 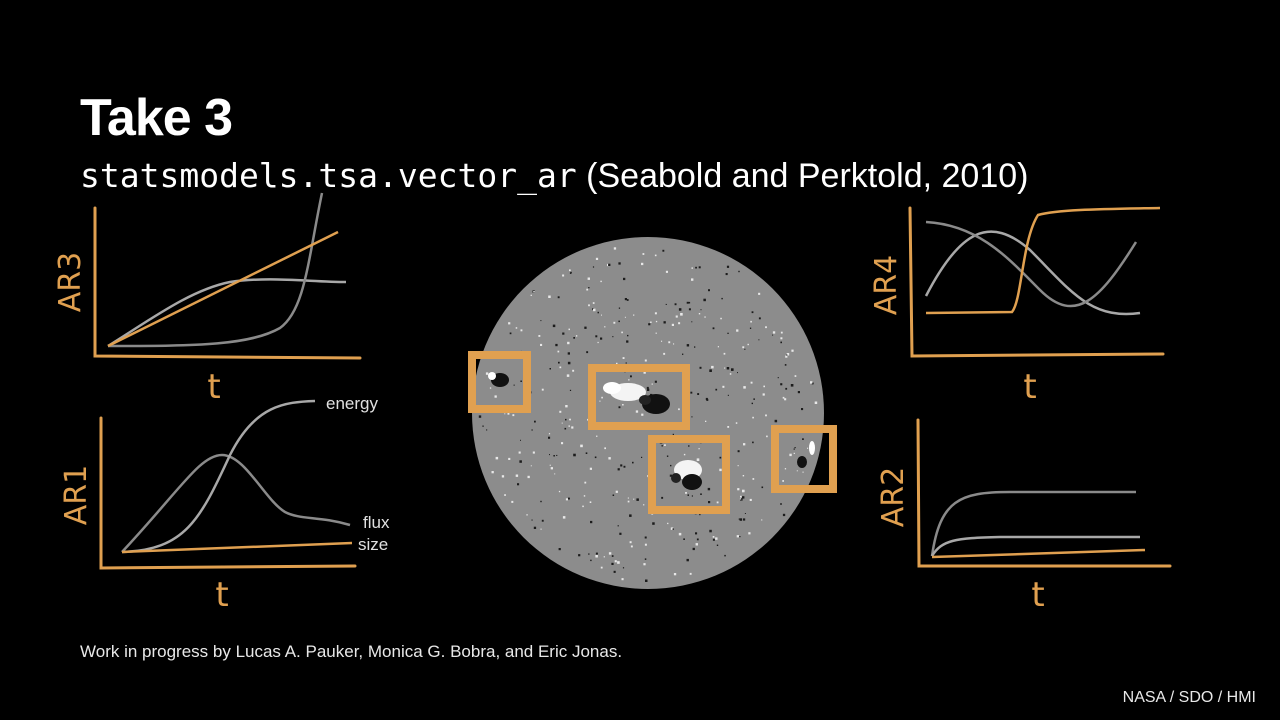 I want to click on ar4-curve-step, so click(x=1043, y=260).